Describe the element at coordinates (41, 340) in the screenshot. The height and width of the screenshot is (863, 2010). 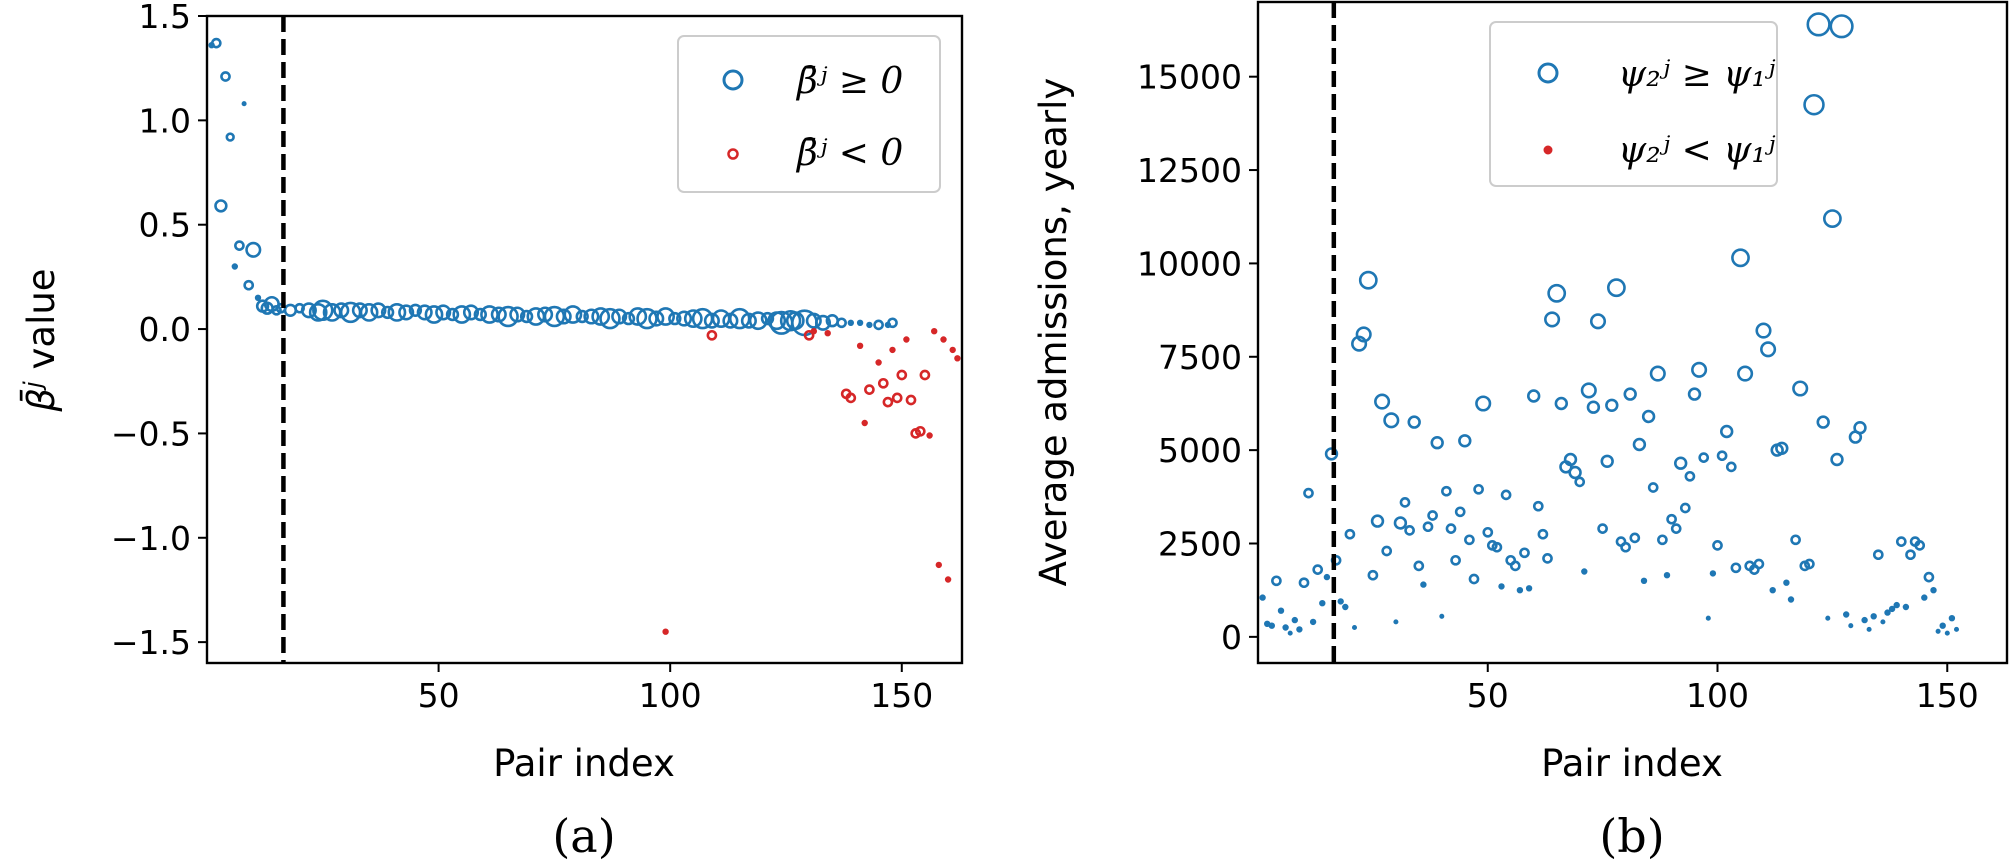
I see `panel-a-y-axis-label: β̄j value` at that location.